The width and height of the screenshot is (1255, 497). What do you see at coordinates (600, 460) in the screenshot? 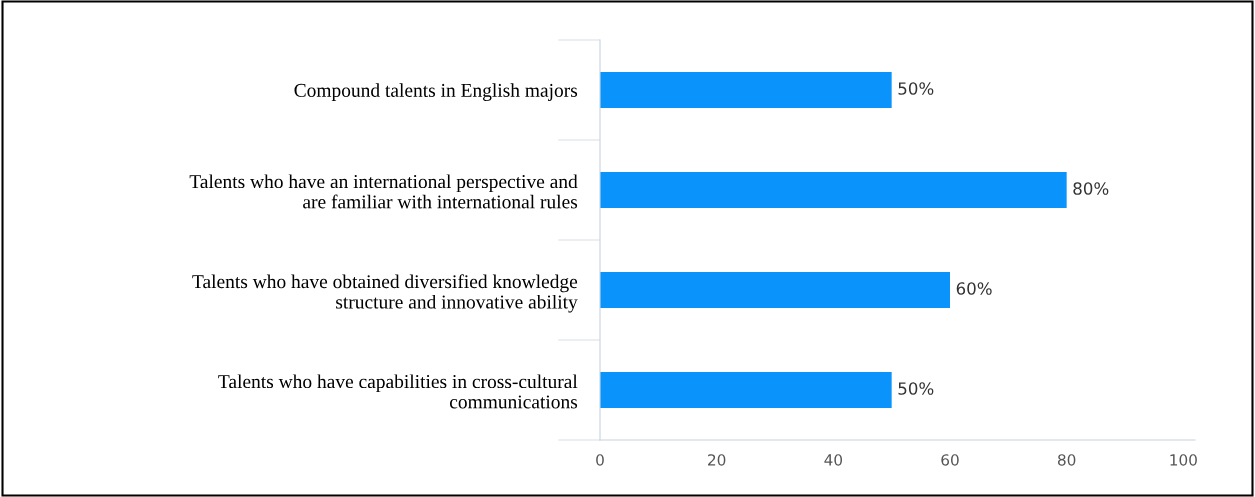
I see `x-tick-label: 0` at bounding box center [600, 460].